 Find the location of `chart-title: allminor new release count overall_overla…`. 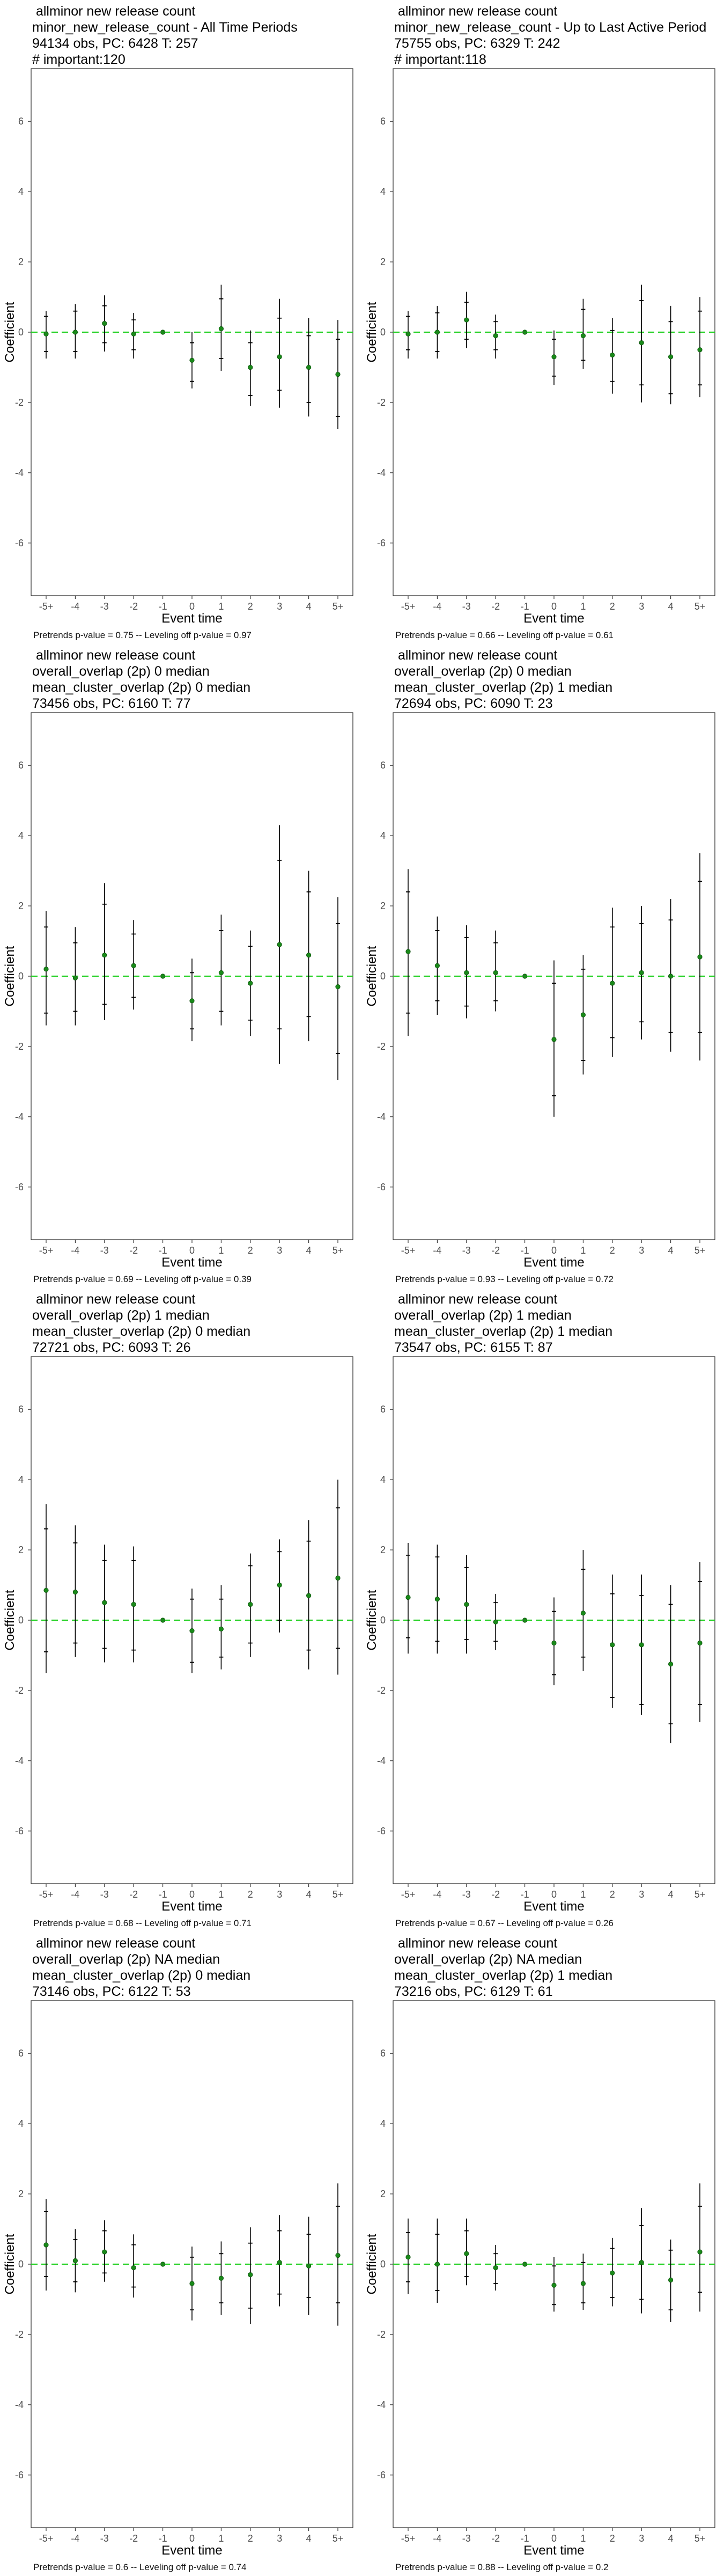

chart-title: allminor new release count overall_overla… is located at coordinates (503, 1331).